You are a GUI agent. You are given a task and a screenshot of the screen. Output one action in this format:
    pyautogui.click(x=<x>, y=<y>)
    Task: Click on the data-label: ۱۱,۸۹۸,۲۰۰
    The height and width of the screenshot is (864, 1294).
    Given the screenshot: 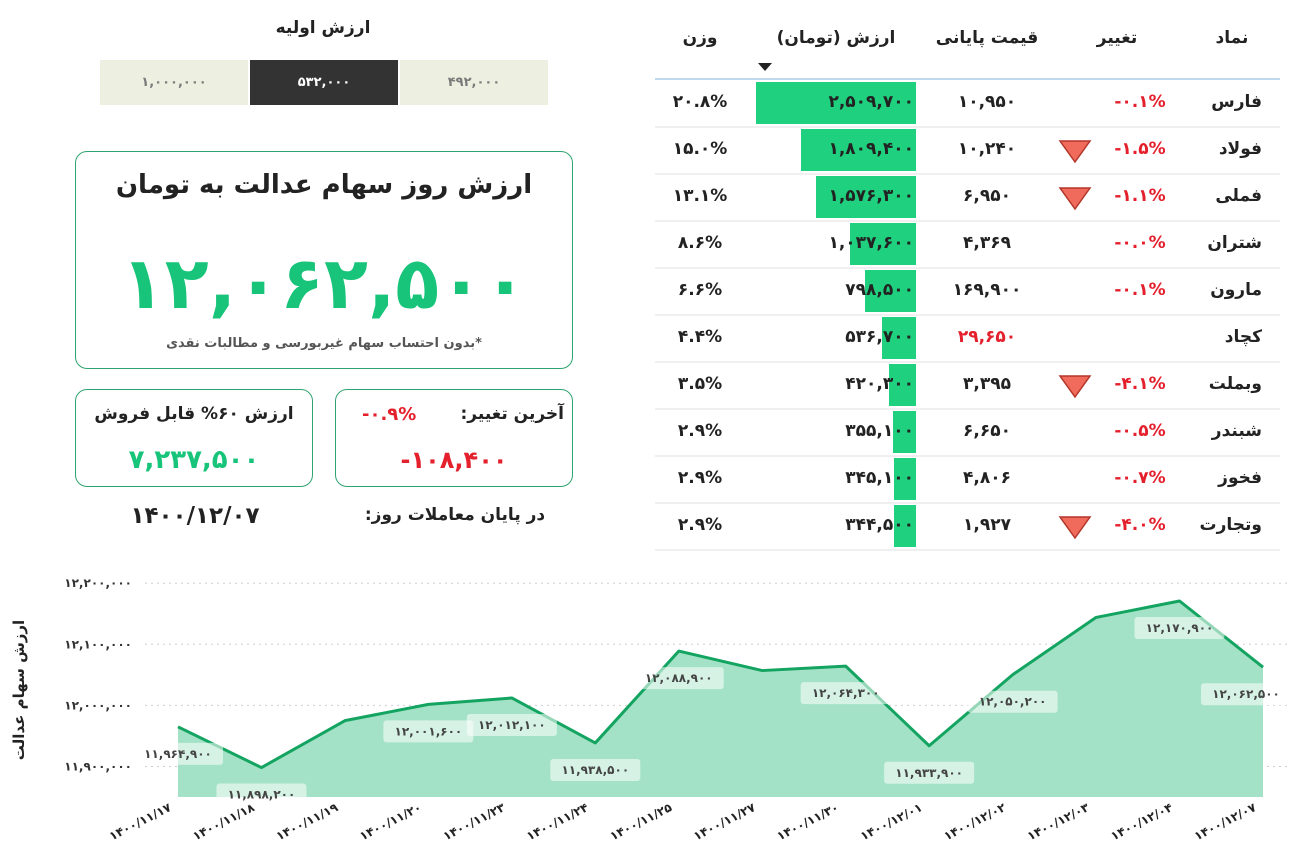 What is the action you would take?
    pyautogui.click(x=261, y=794)
    